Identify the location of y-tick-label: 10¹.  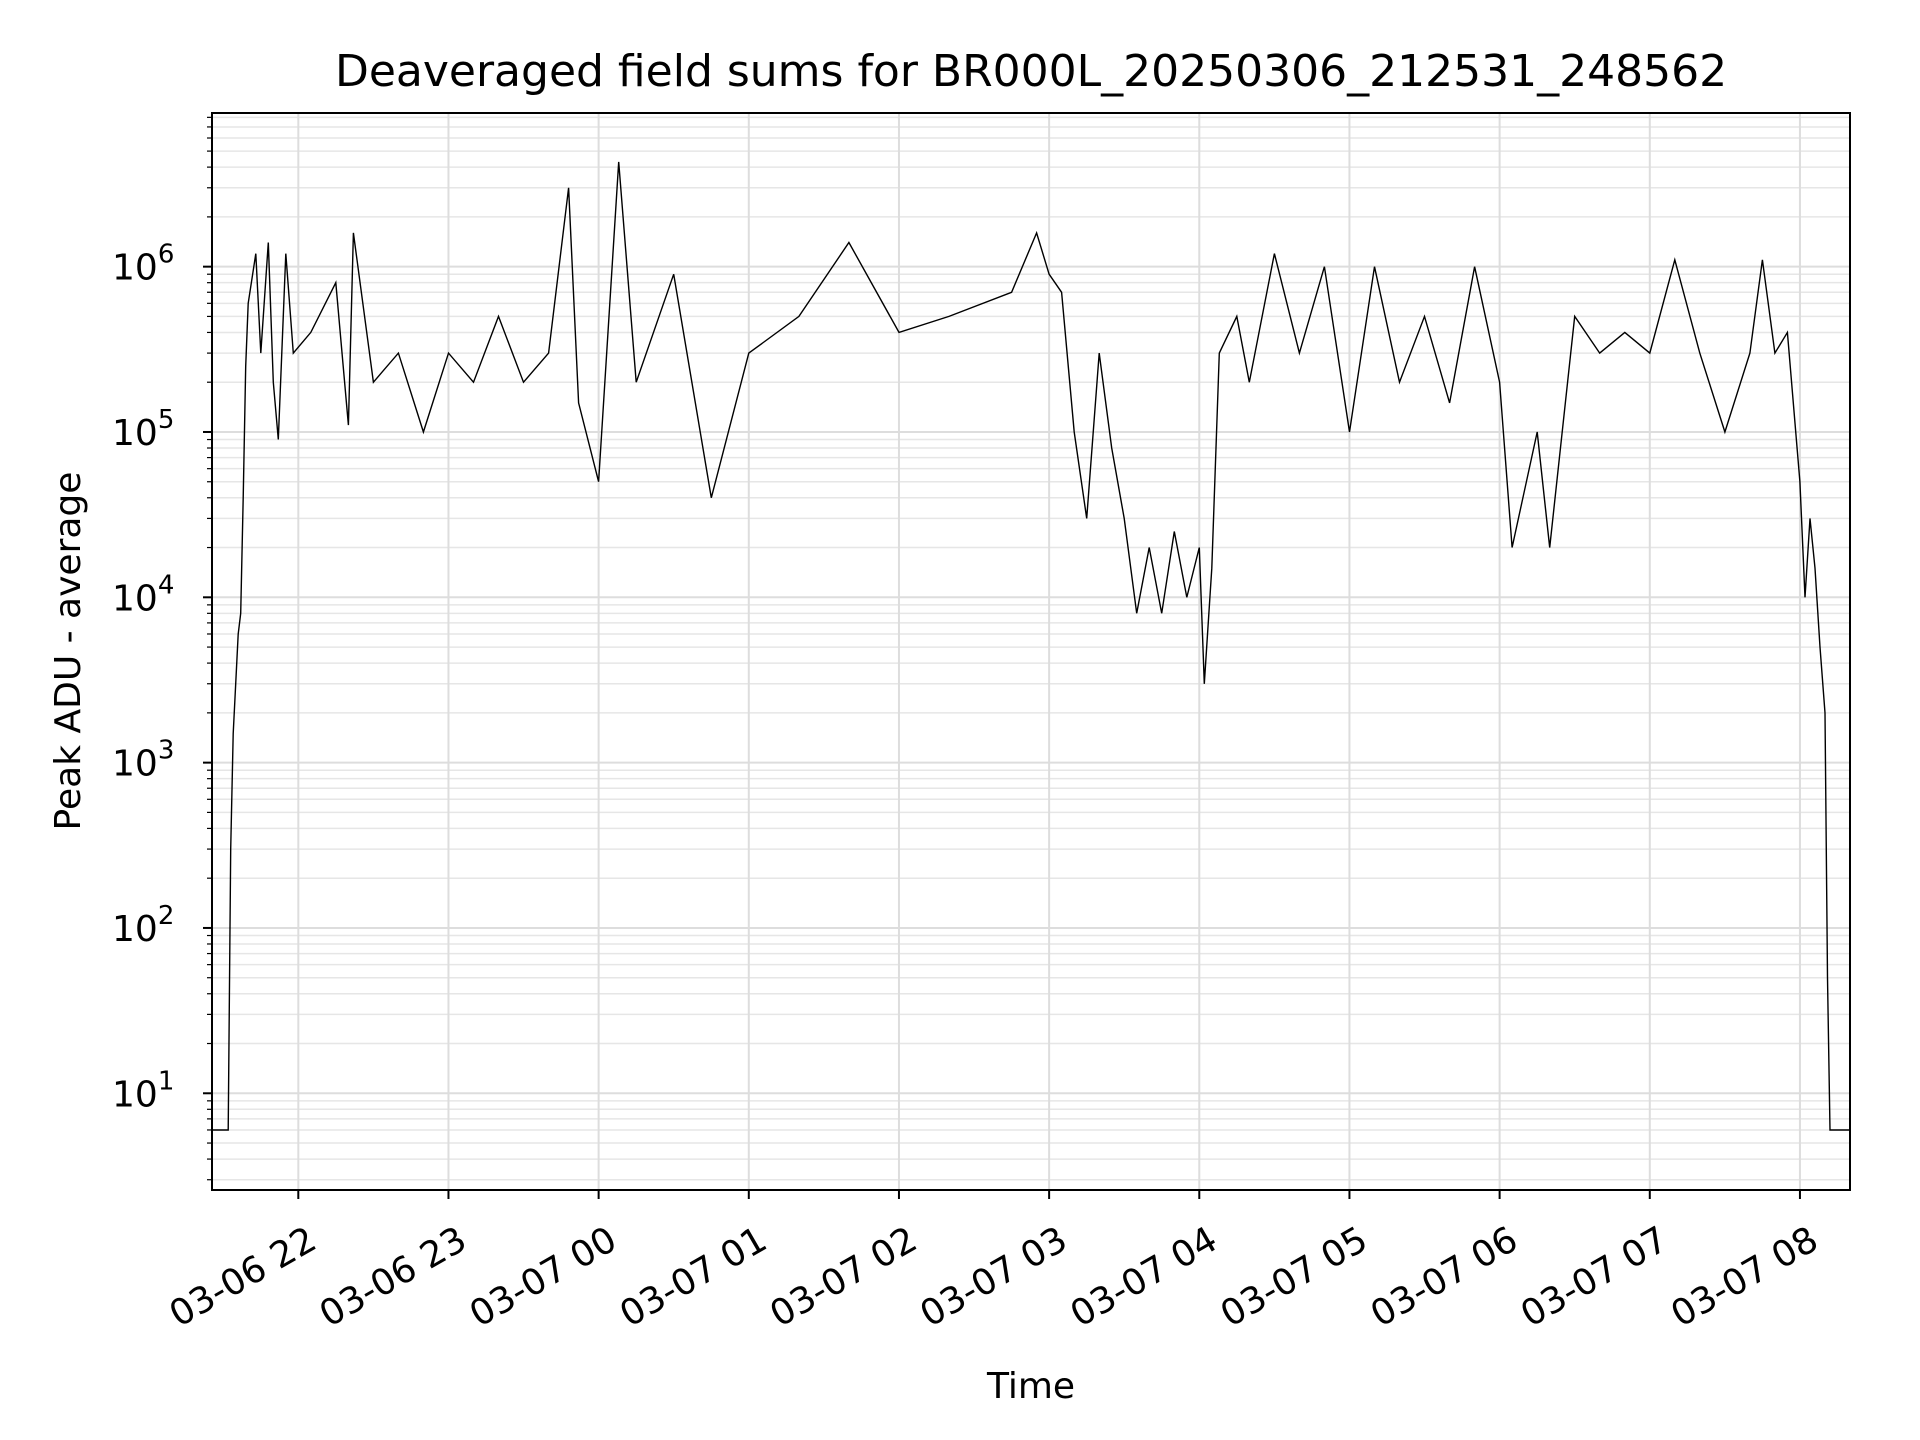
(143, 1090).